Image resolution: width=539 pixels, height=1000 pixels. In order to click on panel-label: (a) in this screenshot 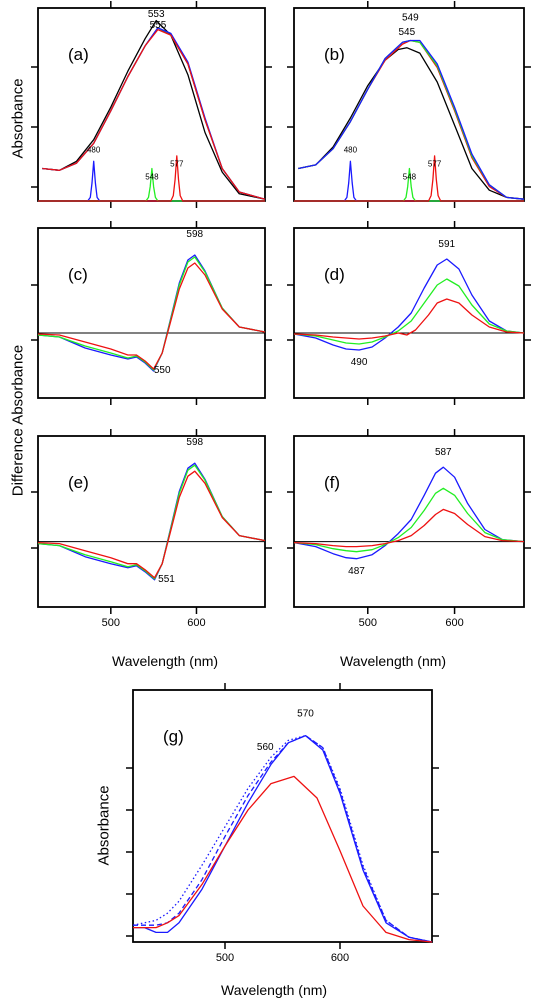, I will do `click(78, 54)`.